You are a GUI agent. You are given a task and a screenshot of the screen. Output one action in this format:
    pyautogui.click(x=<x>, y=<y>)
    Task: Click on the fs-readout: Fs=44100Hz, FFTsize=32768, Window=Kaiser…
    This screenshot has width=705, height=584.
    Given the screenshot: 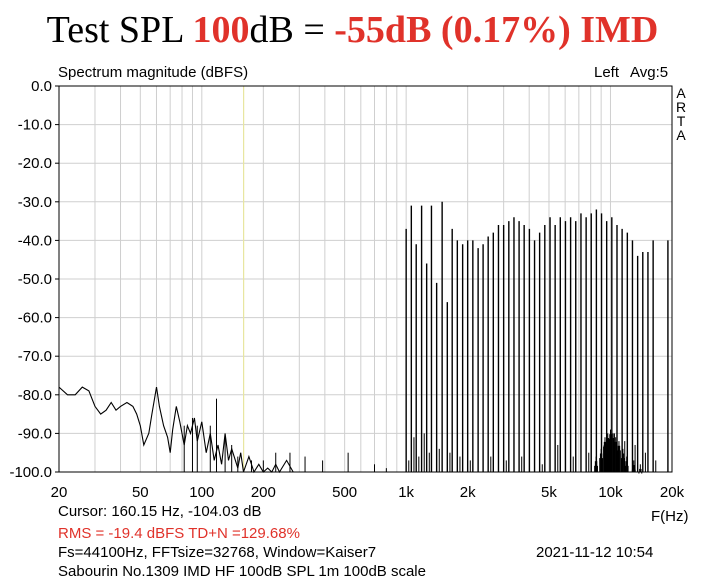 What is the action you would take?
    pyautogui.click(x=217, y=552)
    